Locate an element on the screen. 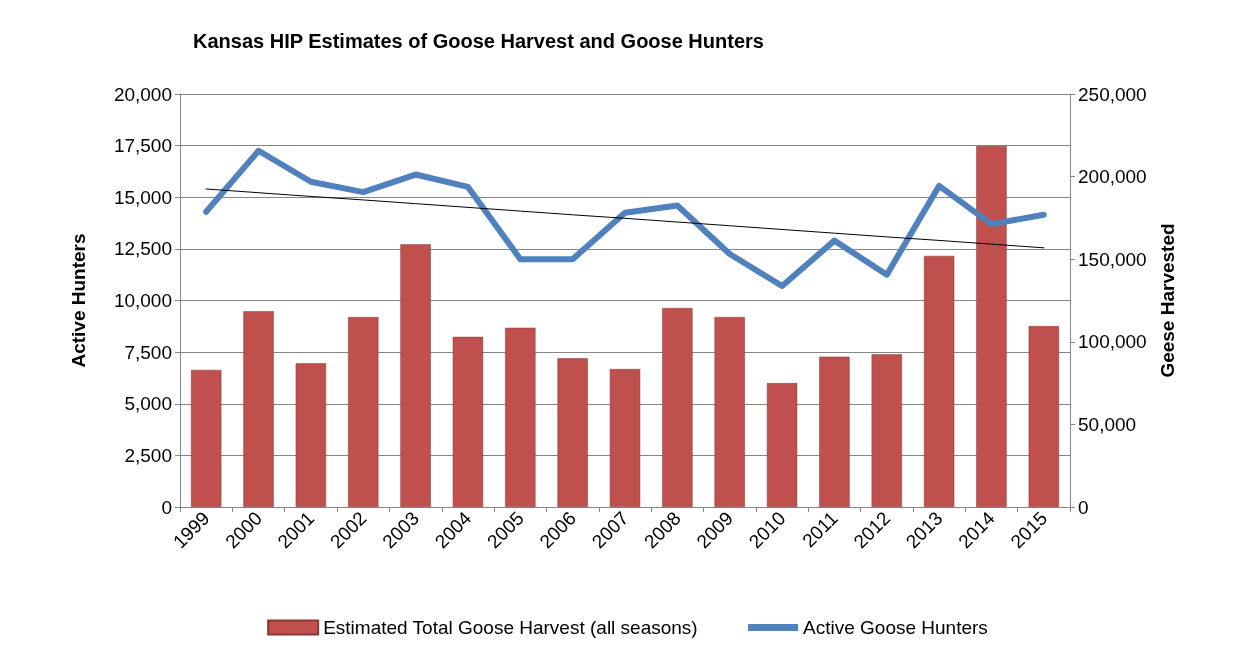  legend-label: Estimated Total Goose Harvest (all seasons) is located at coordinates (510, 627).